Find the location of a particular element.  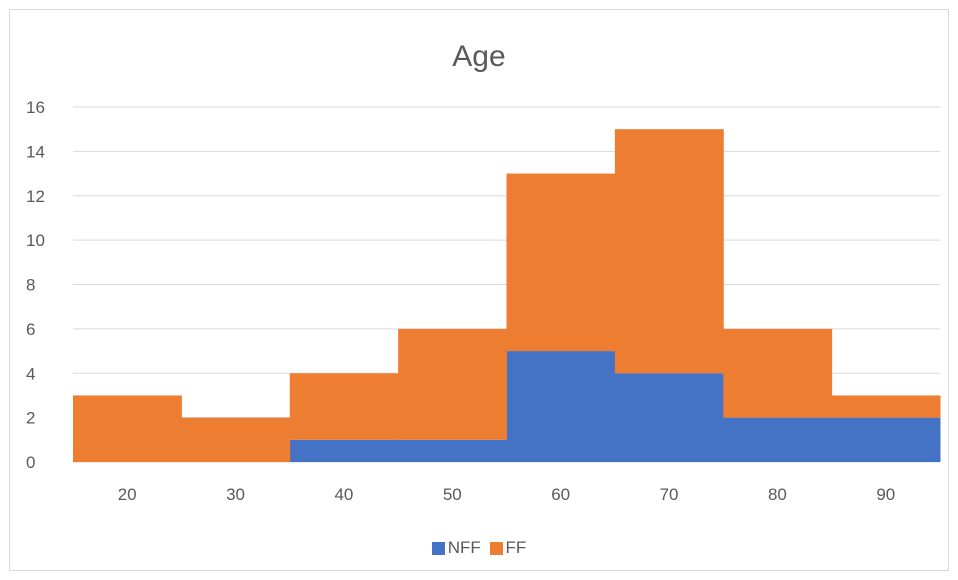

legend: NFF FF is located at coordinates (479, 549).